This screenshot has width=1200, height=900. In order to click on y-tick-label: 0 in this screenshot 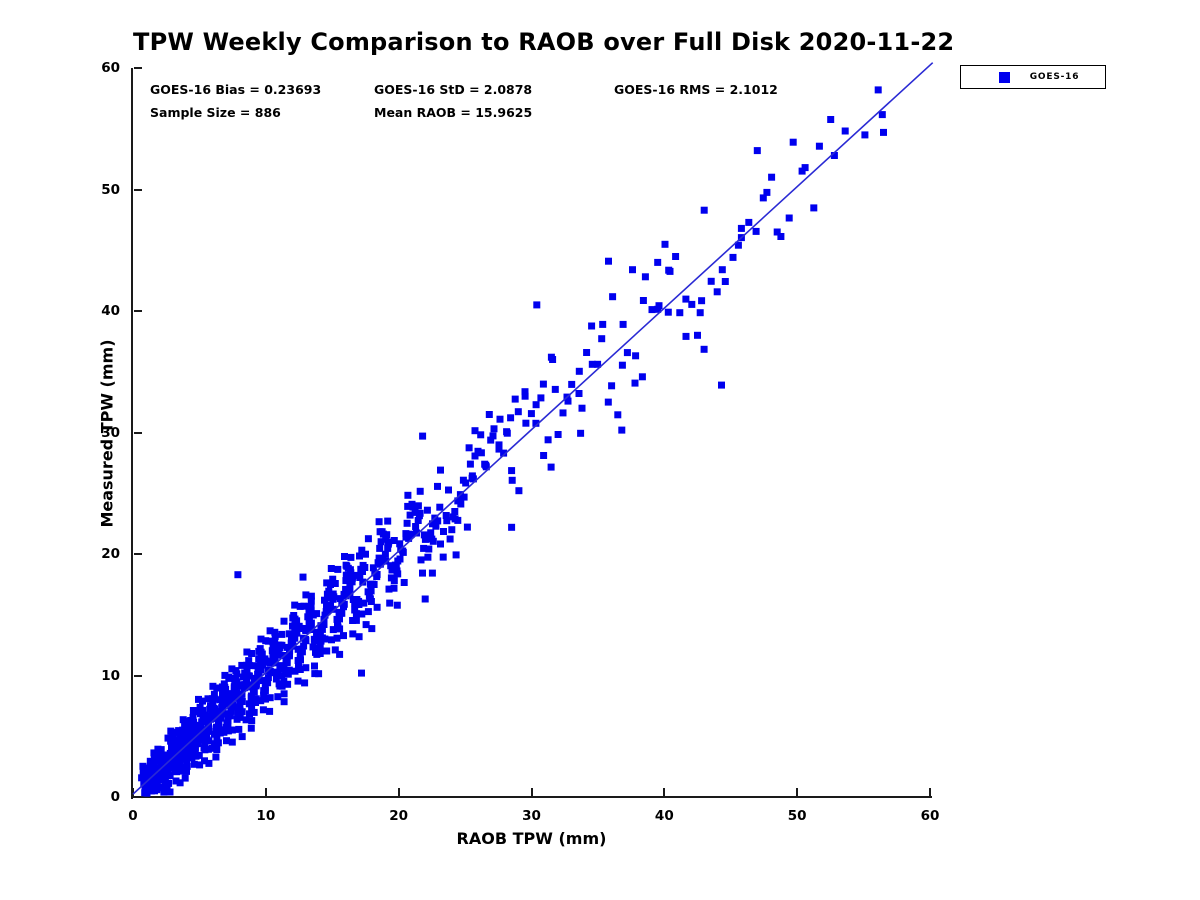, I will do `click(115, 797)`.